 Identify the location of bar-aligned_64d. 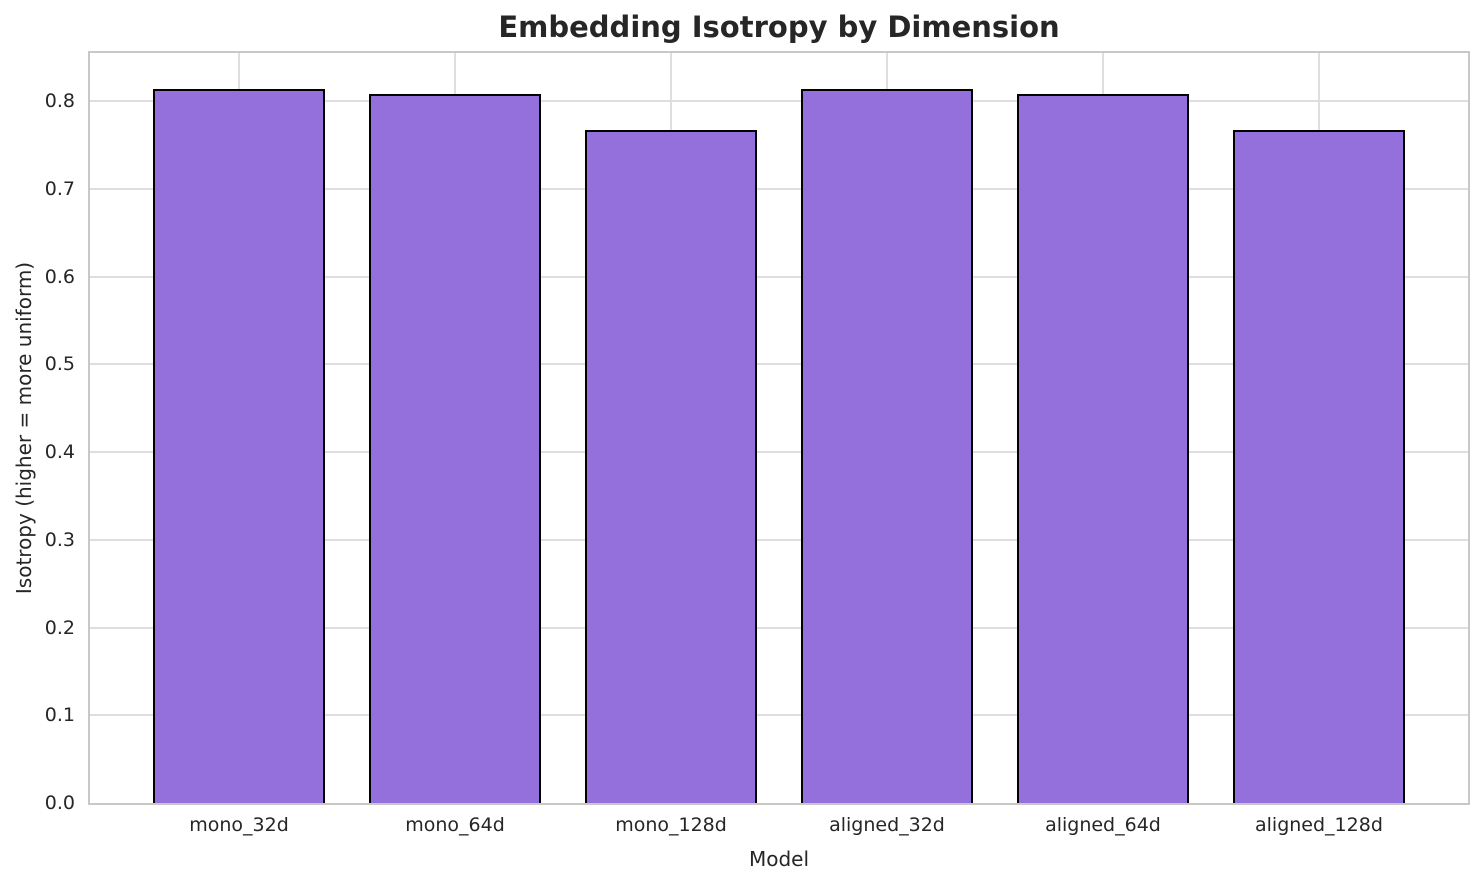
(1103, 448).